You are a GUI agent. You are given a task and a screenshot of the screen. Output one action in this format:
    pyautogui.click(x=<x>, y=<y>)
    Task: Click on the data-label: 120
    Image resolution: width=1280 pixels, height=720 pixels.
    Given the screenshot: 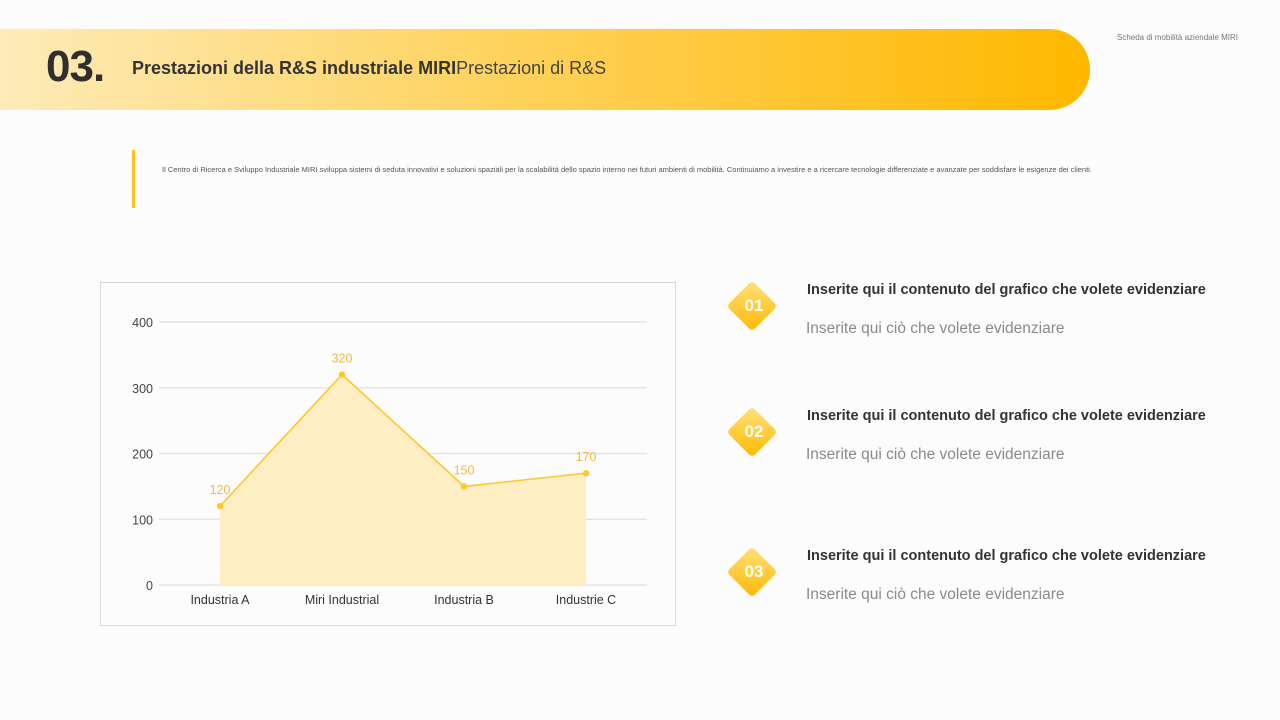 What is the action you would take?
    pyautogui.click(x=220, y=490)
    